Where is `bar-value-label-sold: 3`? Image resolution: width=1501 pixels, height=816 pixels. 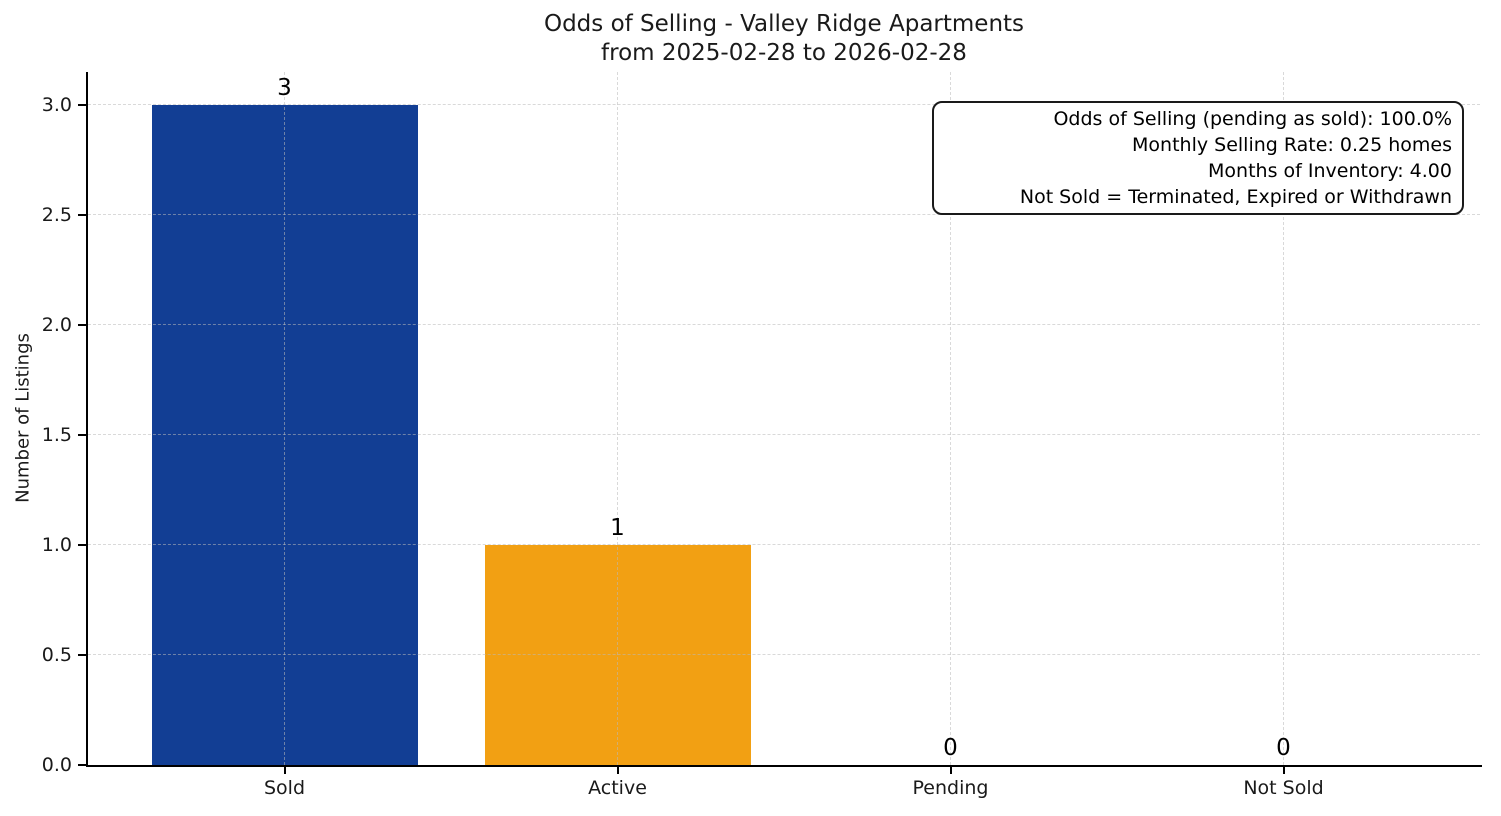 bar-value-label-sold: 3 is located at coordinates (284, 88).